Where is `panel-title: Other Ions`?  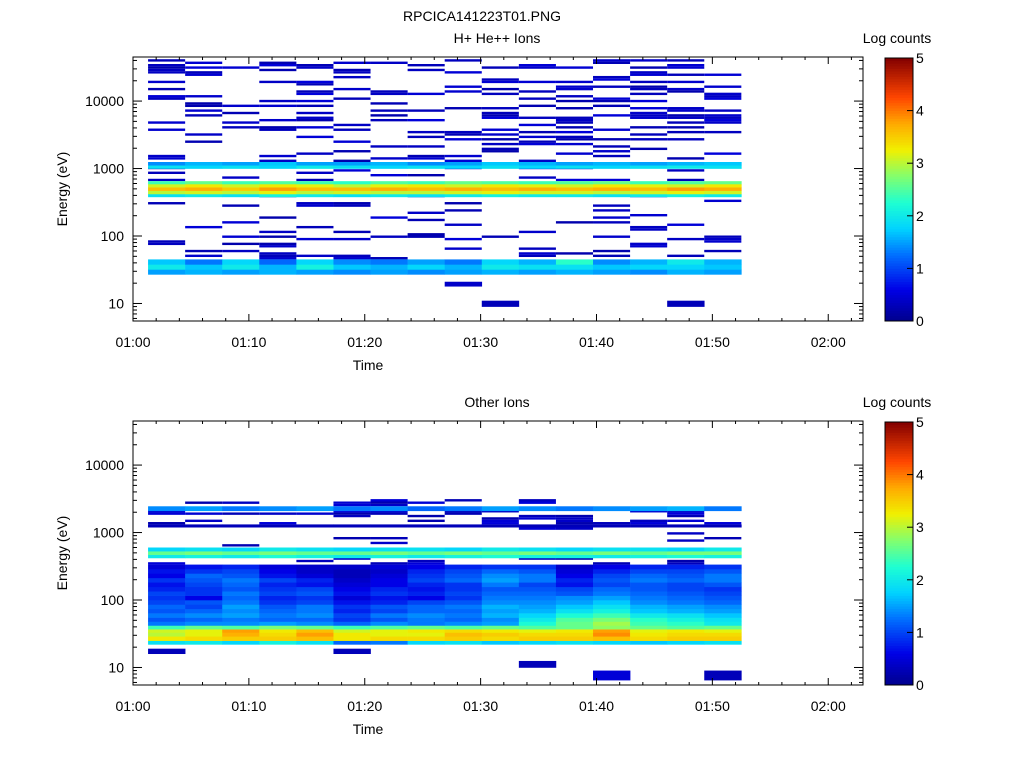
panel-title: Other Ions is located at coordinates (496, 402).